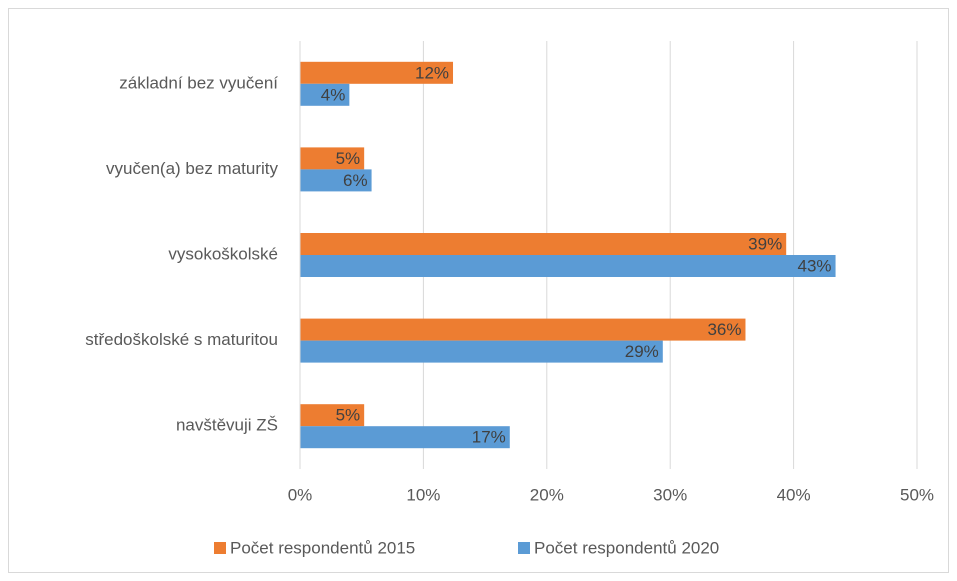 The height and width of the screenshot is (581, 957). I want to click on category-label: vyučen(a) bez maturity, so click(192, 168).